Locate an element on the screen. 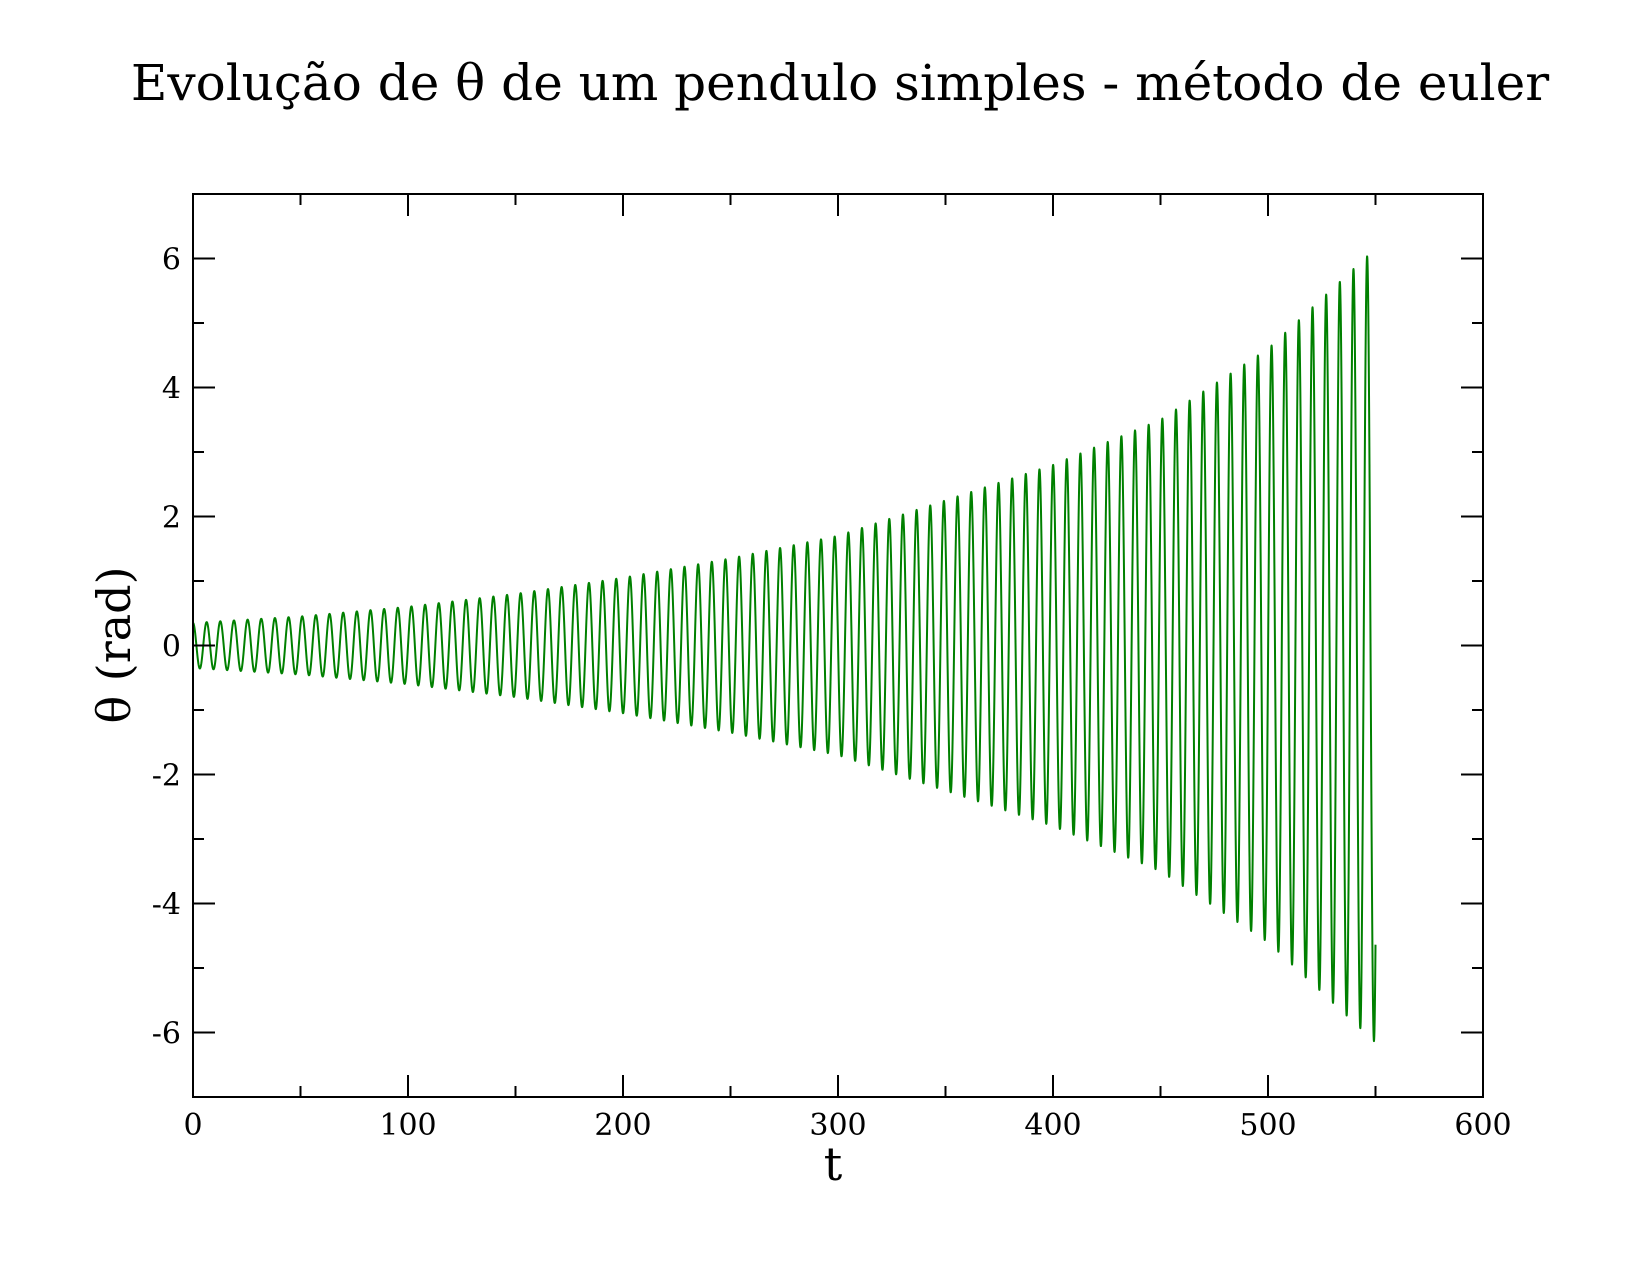  x-tick-label: 100 is located at coordinates (407, 1125).